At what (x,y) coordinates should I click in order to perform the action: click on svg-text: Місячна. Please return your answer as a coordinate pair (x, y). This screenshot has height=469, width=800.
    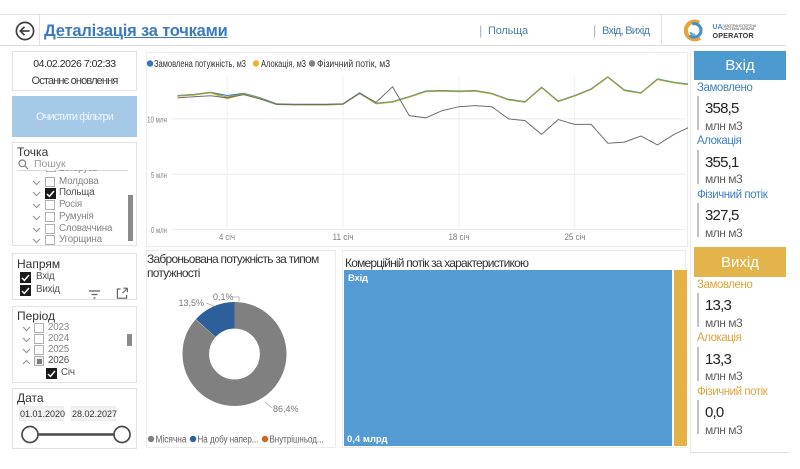
    Looking at the image, I should click on (171, 440).